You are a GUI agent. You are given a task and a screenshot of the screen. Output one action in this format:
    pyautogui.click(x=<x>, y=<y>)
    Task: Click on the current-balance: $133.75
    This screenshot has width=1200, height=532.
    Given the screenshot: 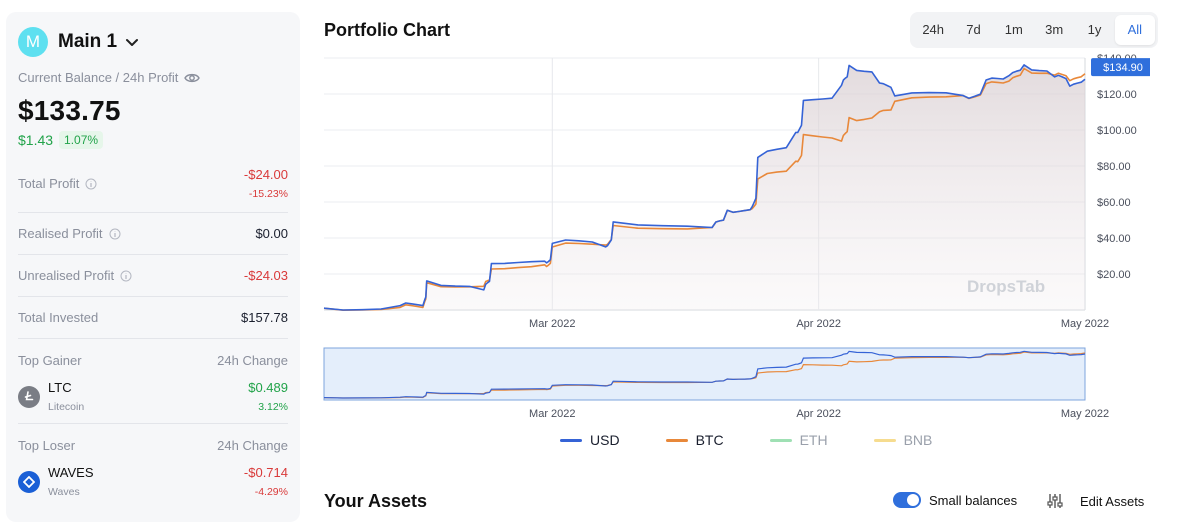 What is the action you would take?
    pyautogui.click(x=69, y=110)
    